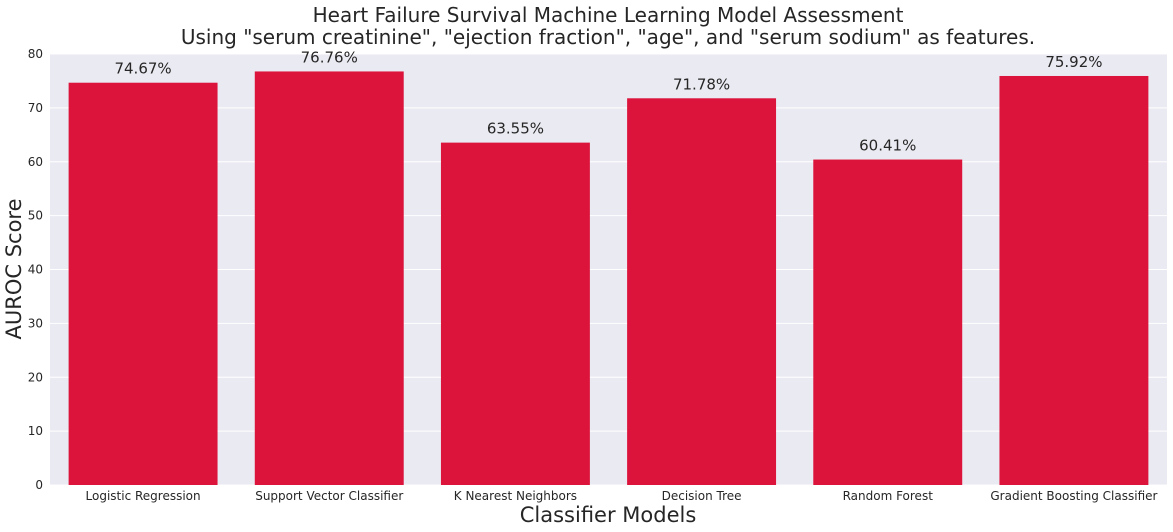  Describe the element at coordinates (35, 108) in the screenshot. I see `y-tick-label: 70` at that location.